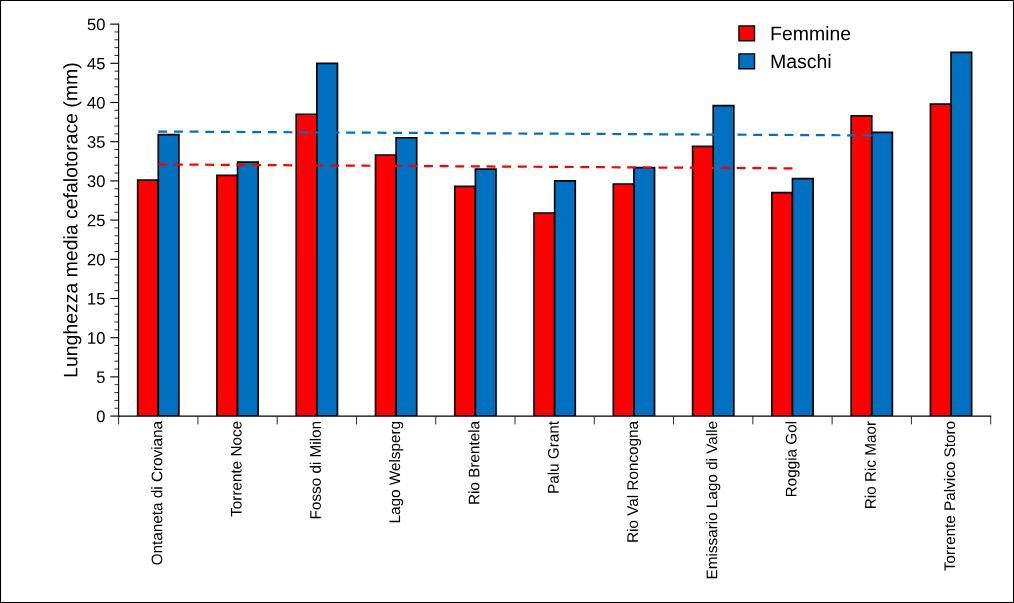 This screenshot has height=603, width=1014. What do you see at coordinates (96, 63) in the screenshot?
I see `y-tick-label: 45` at bounding box center [96, 63].